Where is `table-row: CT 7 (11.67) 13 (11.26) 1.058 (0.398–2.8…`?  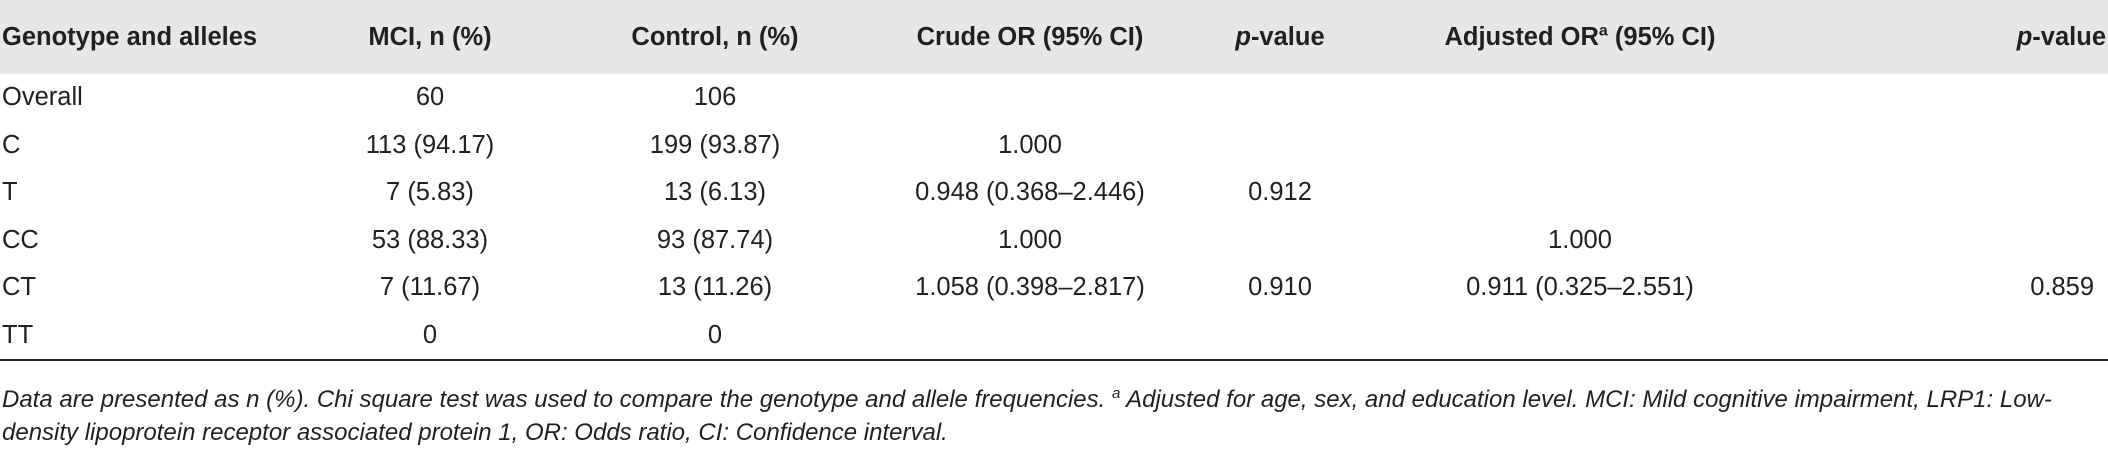
table-row: CT 7 (11.67) 13 (11.26) 1.058 (0.398–2.8… is located at coordinates (1054, 288).